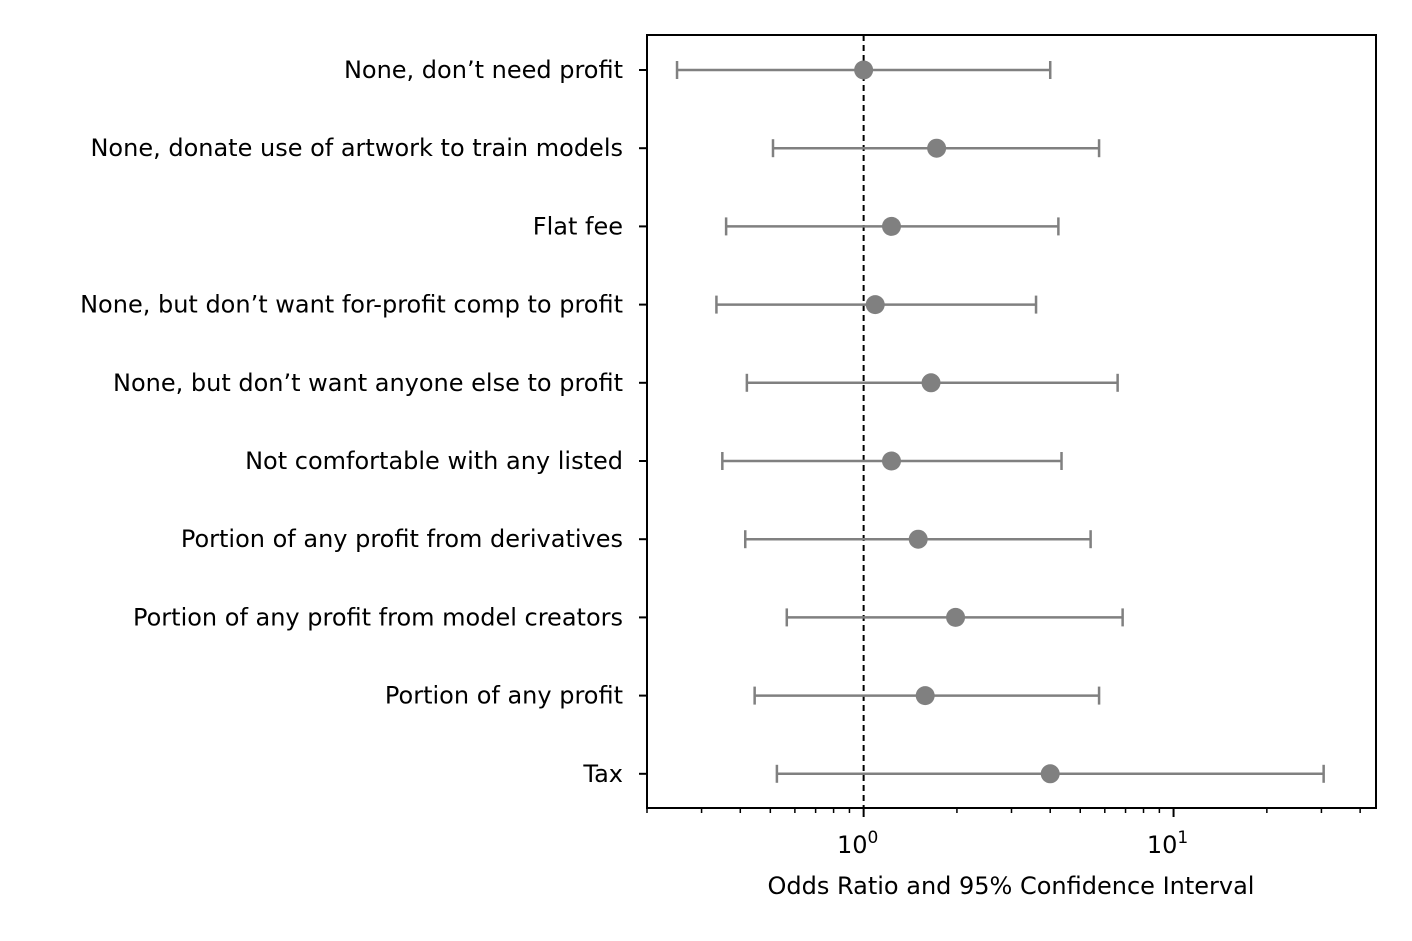 The image size is (1412, 941). Describe the element at coordinates (1003, 833) in the screenshot. I see `x-axis: 10⁰ 10¹` at that location.